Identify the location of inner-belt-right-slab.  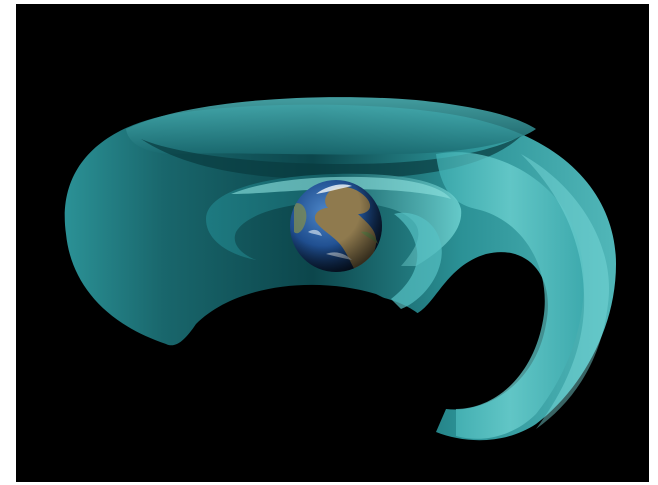
(416, 260).